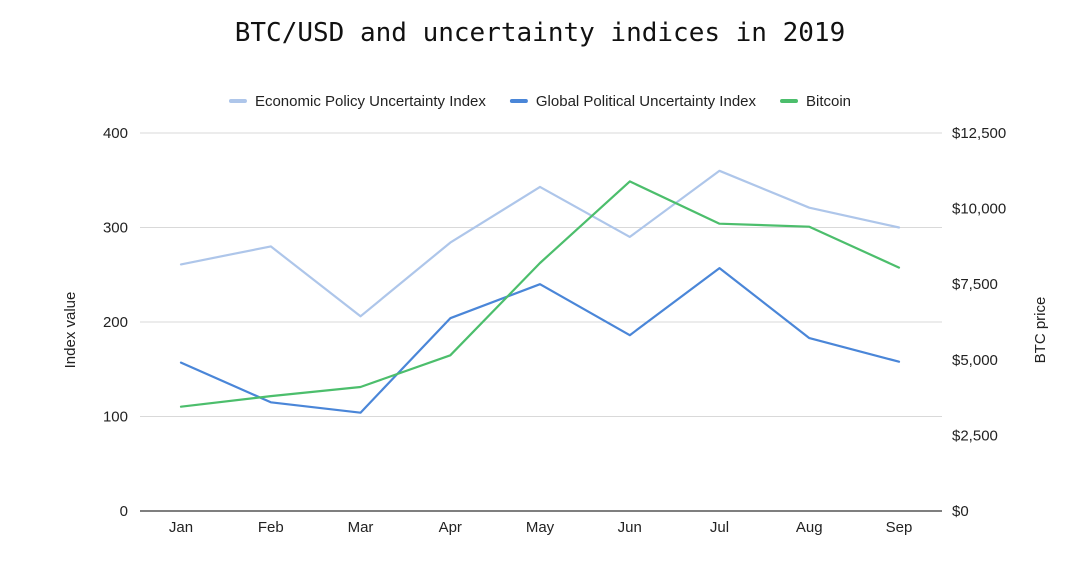 The height and width of the screenshot is (583, 1080). What do you see at coordinates (450, 527) in the screenshot?
I see `x-tick-label: Apr` at bounding box center [450, 527].